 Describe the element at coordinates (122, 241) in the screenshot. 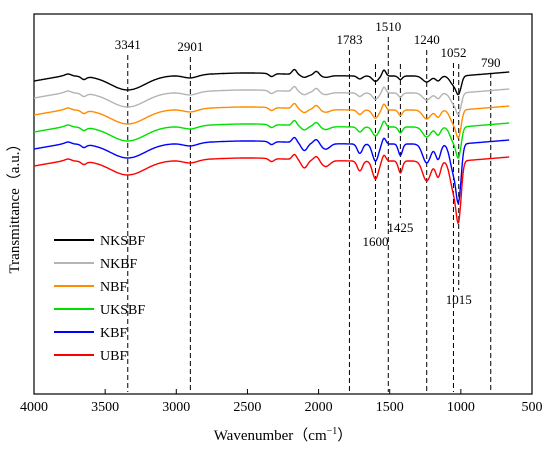

I see `legend-label-nksbf: NKSBF` at that location.